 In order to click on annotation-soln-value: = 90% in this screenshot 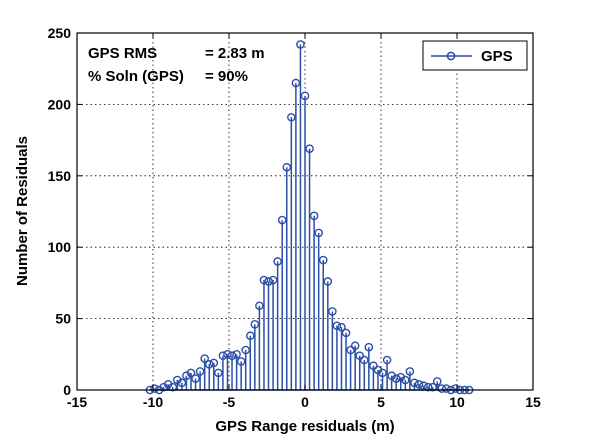, I will do `click(226, 76)`.